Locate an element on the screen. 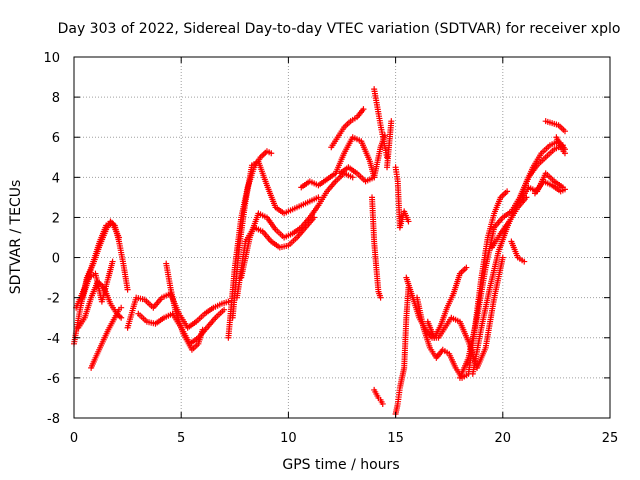 The image size is (640, 480). x-tick-label: 25 is located at coordinates (610, 438).